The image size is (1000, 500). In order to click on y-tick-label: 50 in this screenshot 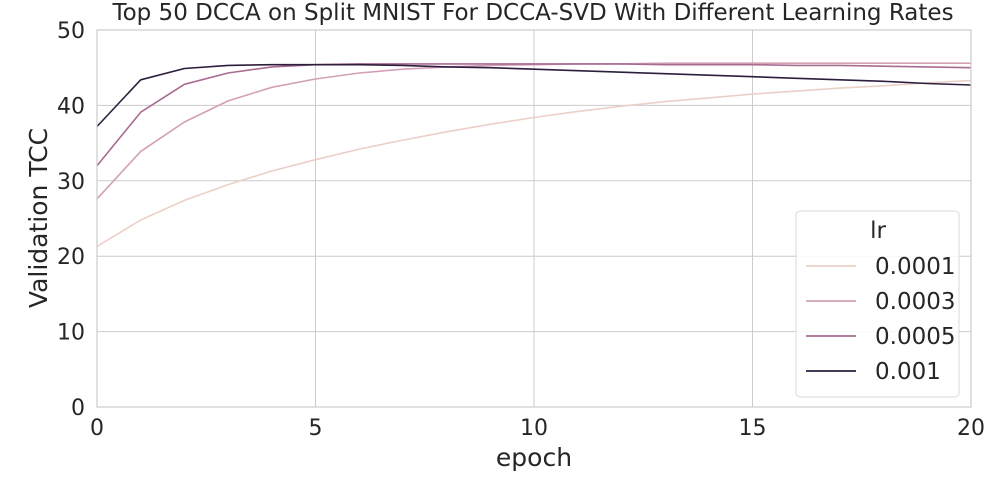, I will do `click(71, 31)`.